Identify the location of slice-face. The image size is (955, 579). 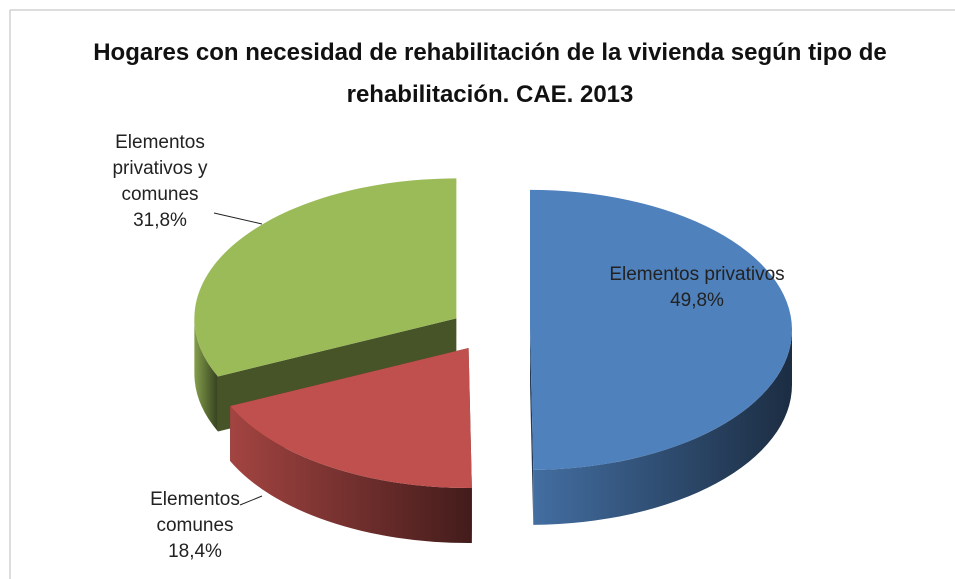
(531, 427).